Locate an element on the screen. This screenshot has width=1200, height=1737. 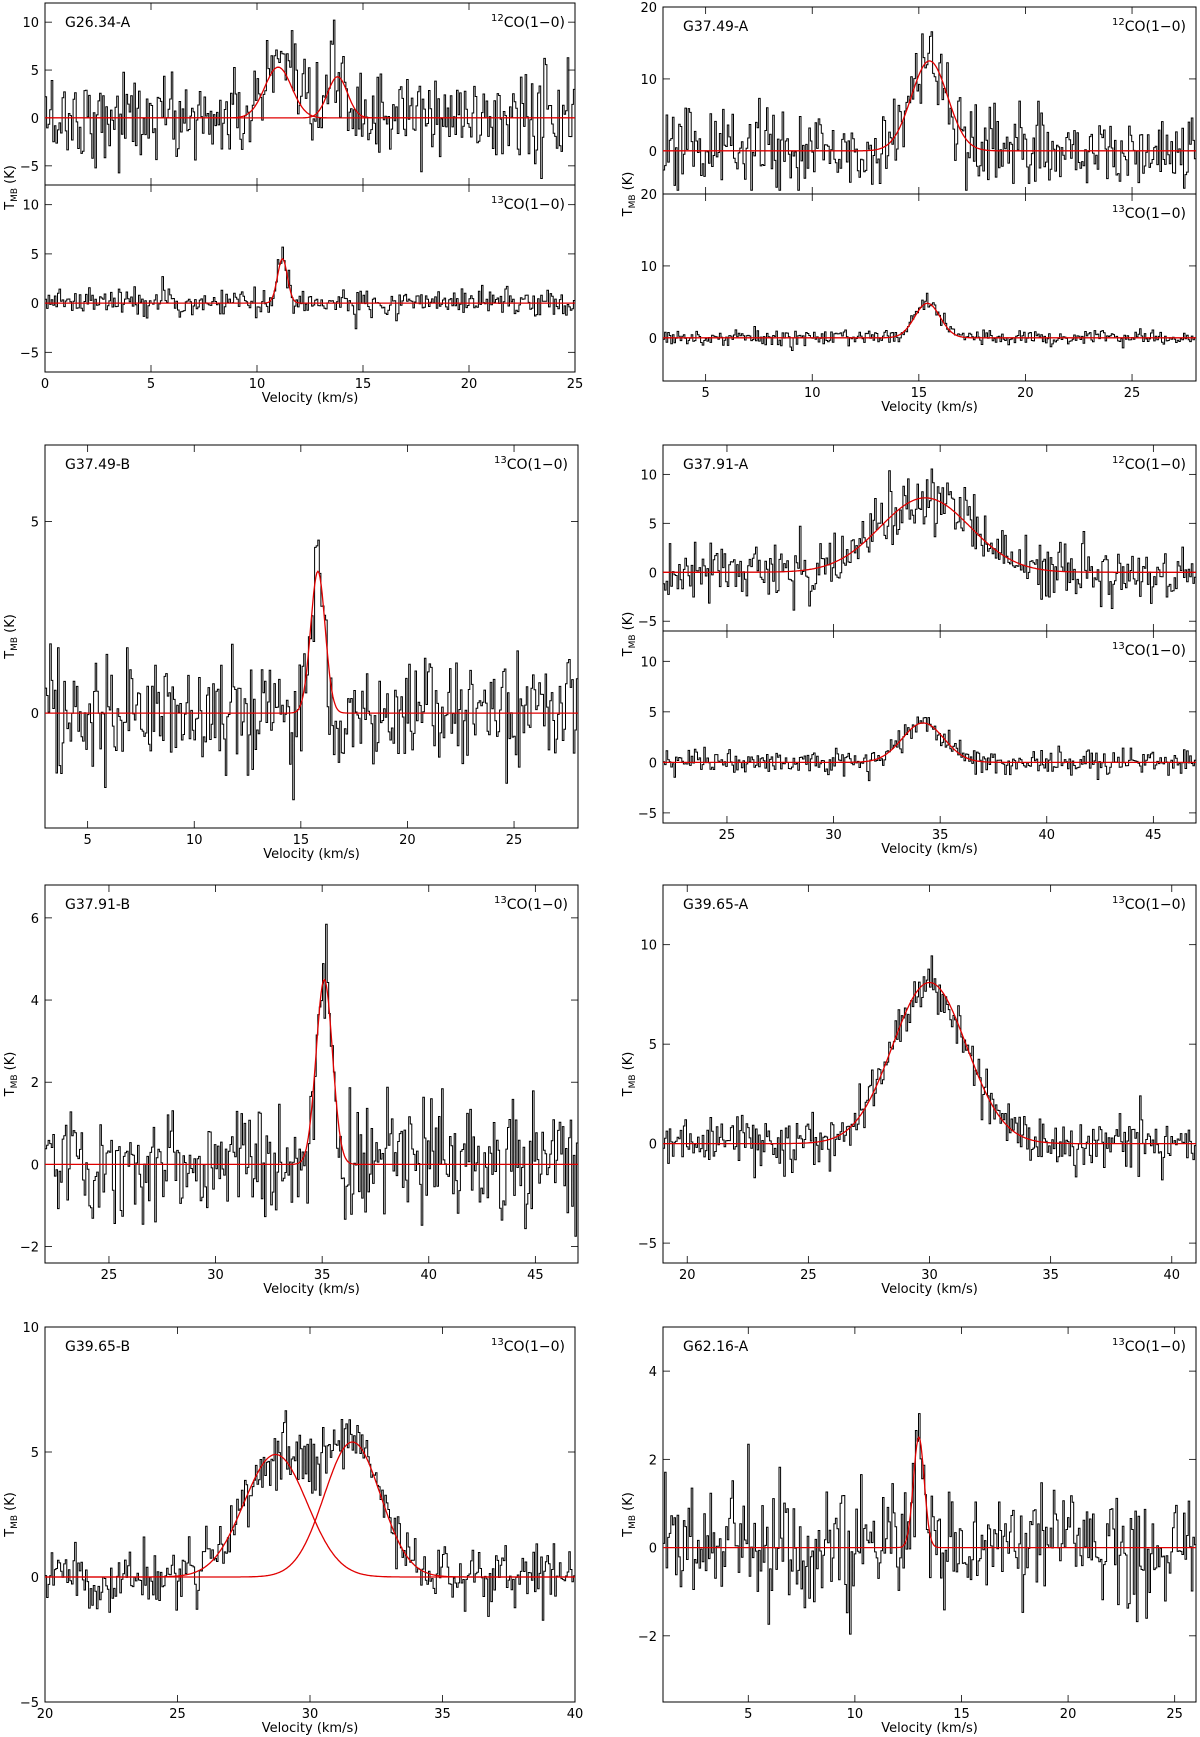
subpanel: −5 0 5 10 13CO(1−0) G39.65-A is located at coordinates (917, 1074).